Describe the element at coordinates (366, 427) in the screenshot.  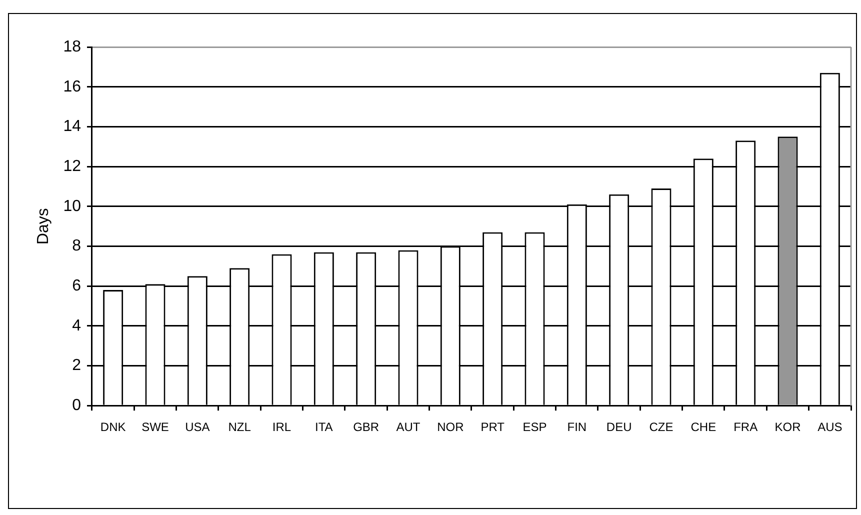
I see `x-tick-label: GBR` at that location.